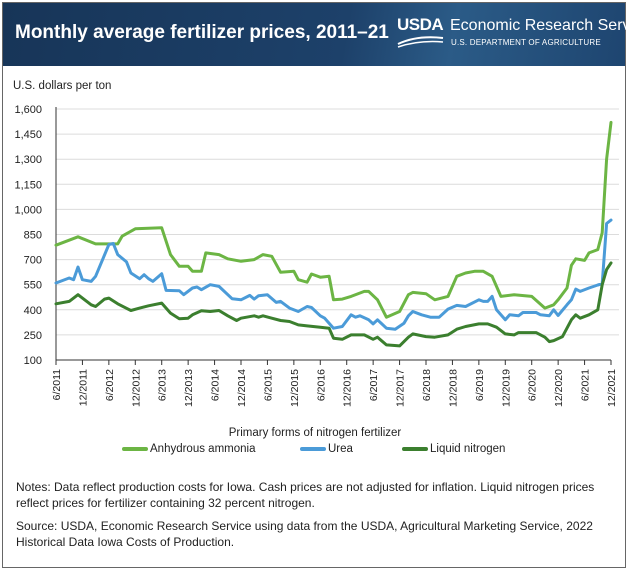 The width and height of the screenshot is (630, 574). I want to click on x-tick-label: 6/2020, so click(533, 385).